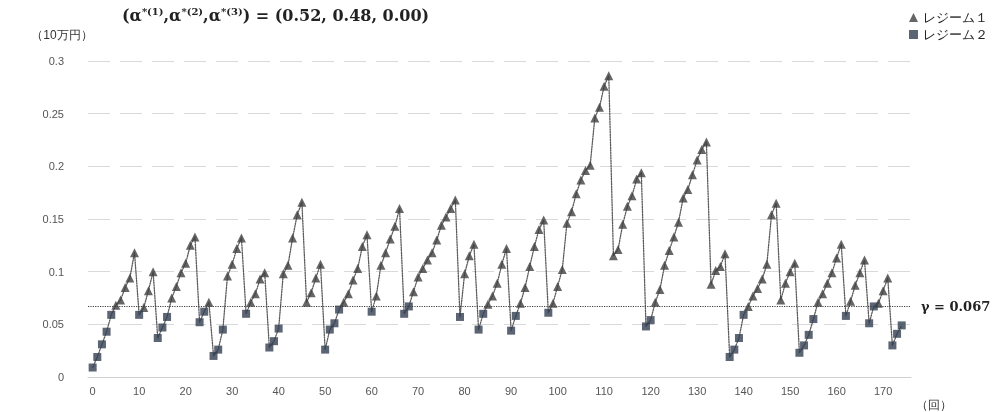 The width and height of the screenshot is (1003, 412). Describe the element at coordinates (557, 390) in the screenshot. I see `x-tick-label: 100` at that location.